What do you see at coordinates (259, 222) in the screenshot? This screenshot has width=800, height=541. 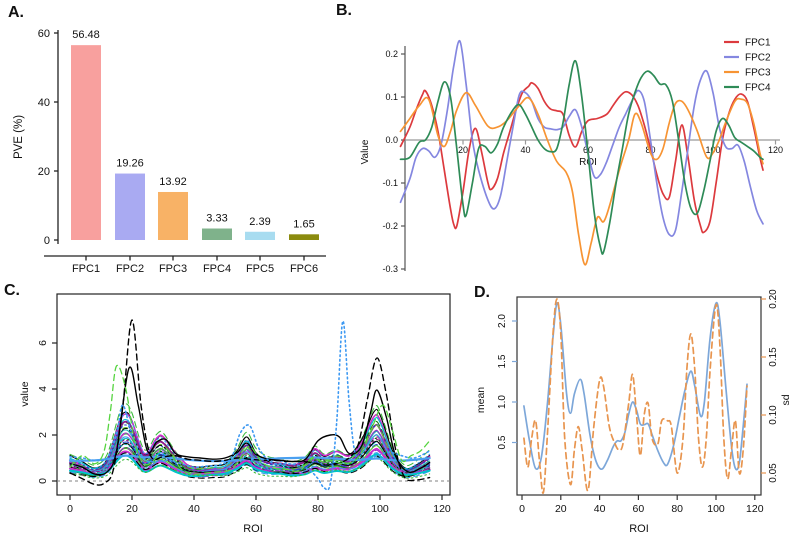 I see `bar-value-label: 2.39` at bounding box center [259, 222].